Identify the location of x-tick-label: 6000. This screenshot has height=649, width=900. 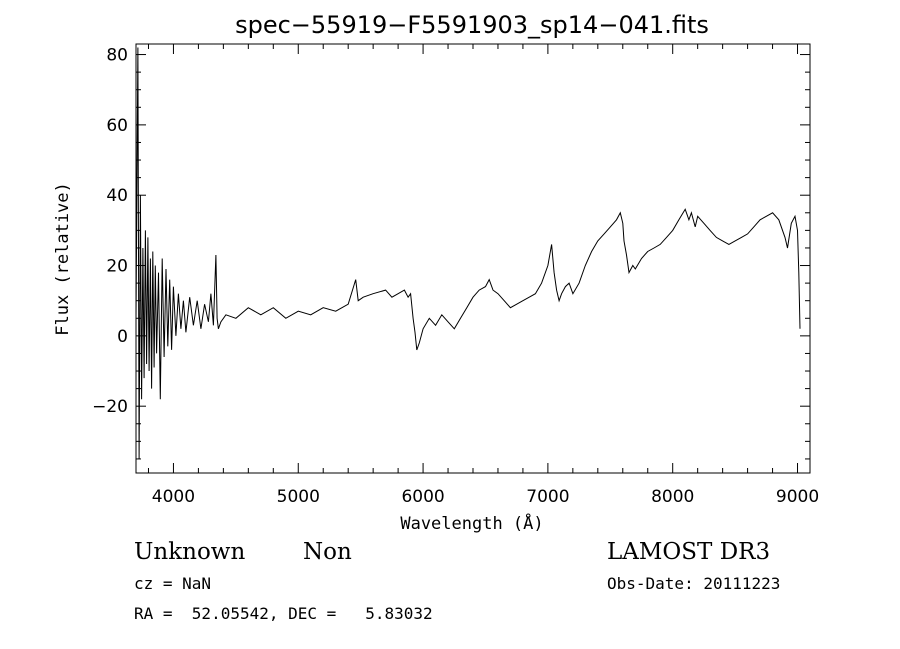
(422, 497).